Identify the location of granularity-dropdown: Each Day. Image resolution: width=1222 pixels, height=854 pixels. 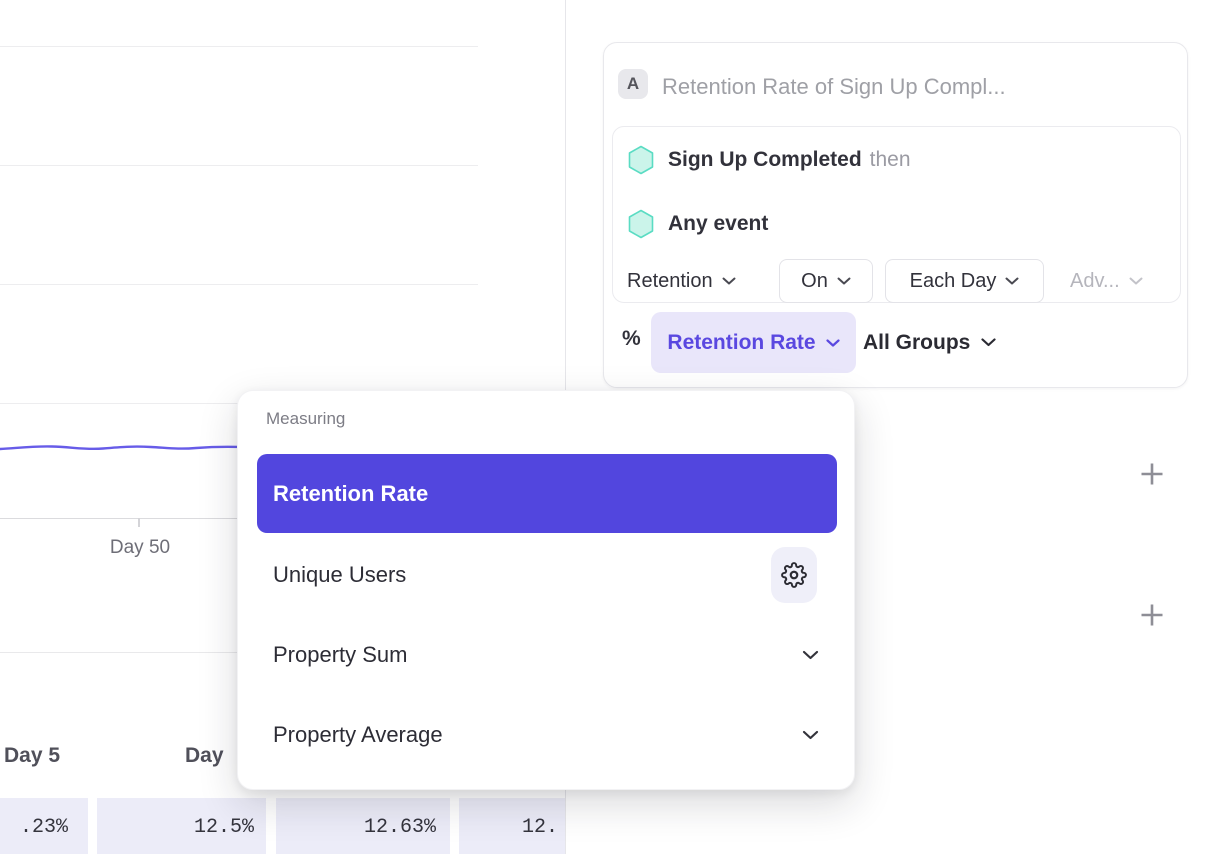
(964, 281).